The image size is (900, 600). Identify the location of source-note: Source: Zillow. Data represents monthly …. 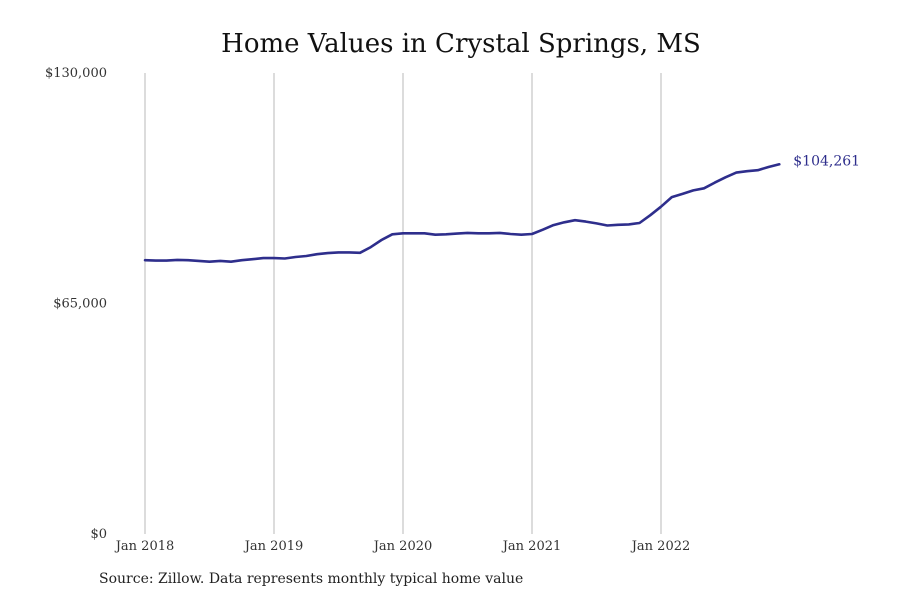
(311, 579).